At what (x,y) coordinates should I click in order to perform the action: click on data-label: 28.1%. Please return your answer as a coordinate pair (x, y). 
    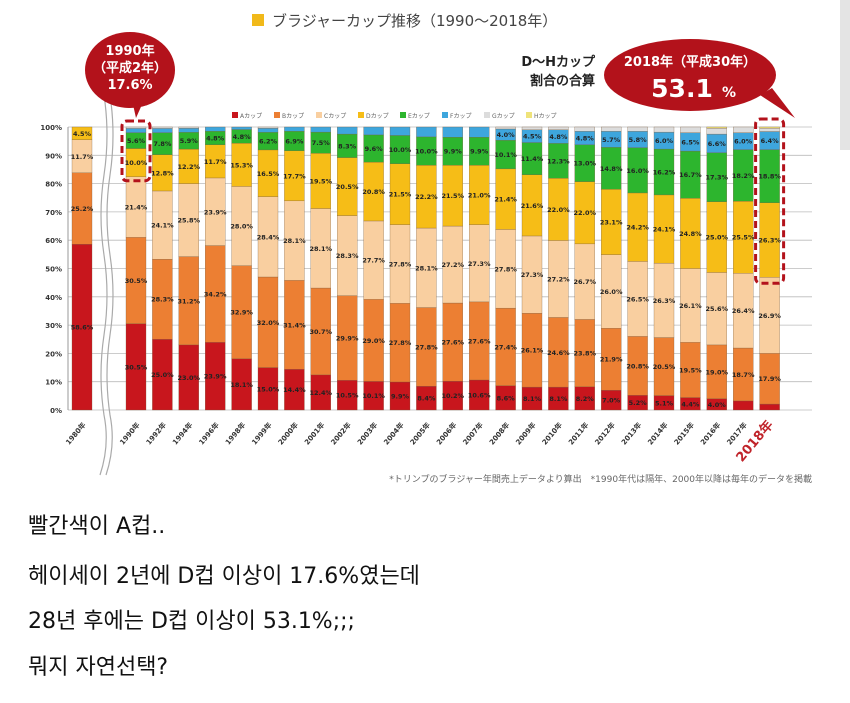
    Looking at the image, I should click on (426, 268).